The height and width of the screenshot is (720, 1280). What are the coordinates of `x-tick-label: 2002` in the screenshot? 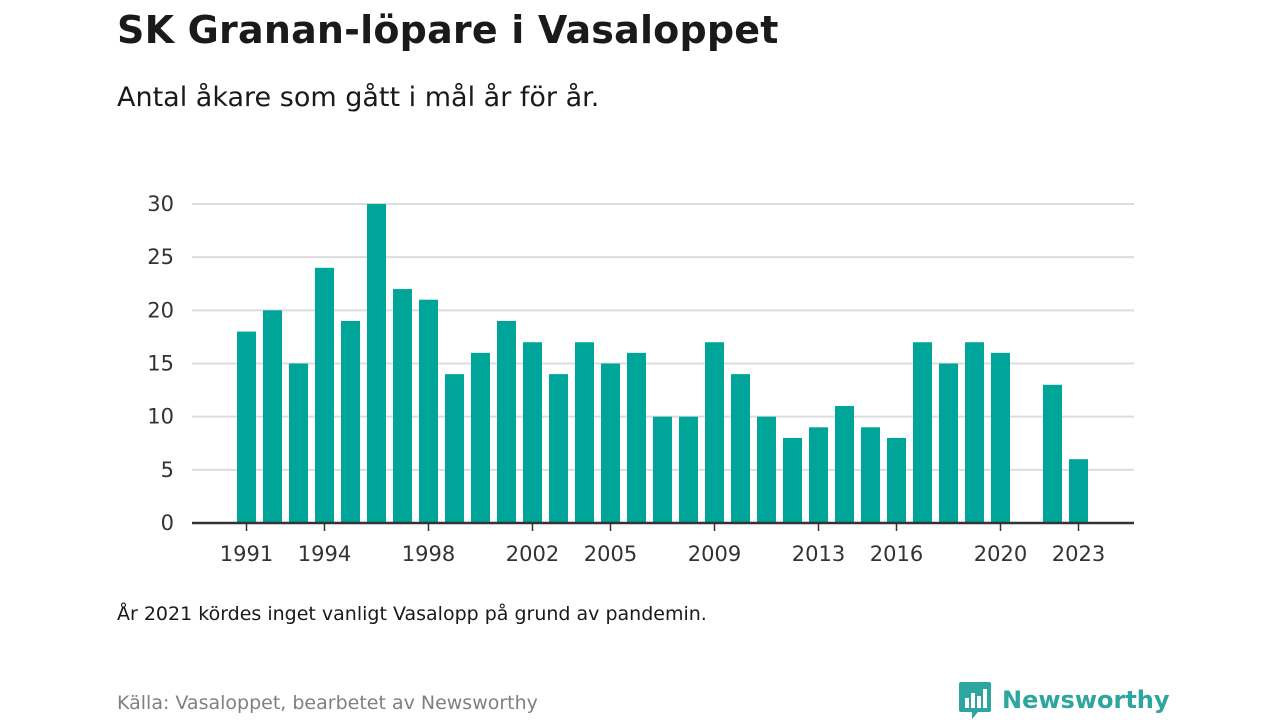 It's located at (532, 554).